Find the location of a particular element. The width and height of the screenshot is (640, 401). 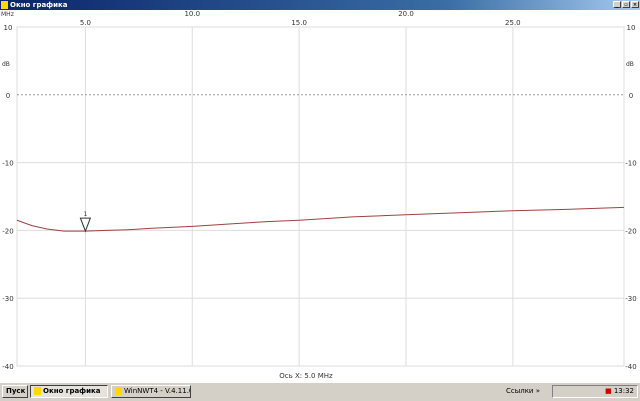

trace-line is located at coordinates (320, 219).